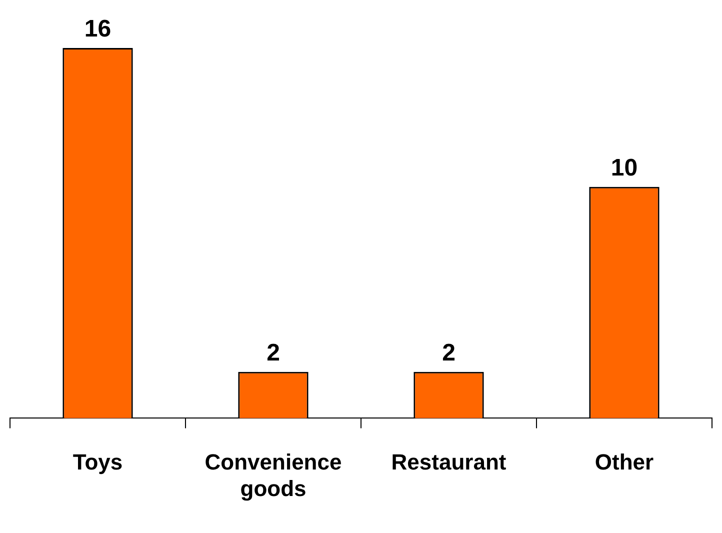 Image resolution: width=722 pixels, height=533 pixels. Describe the element at coordinates (97, 461) in the screenshot. I see `x-tick-label: Toys` at that location.